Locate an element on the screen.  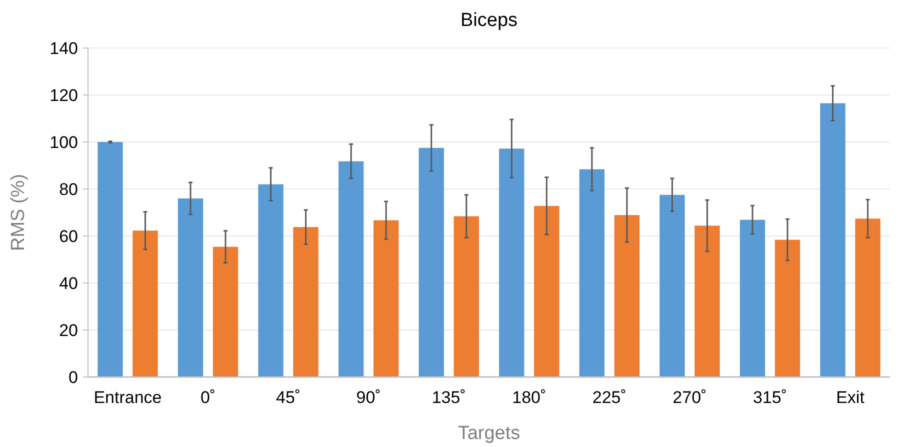
x-tick-label: 0˚ is located at coordinates (208, 397).